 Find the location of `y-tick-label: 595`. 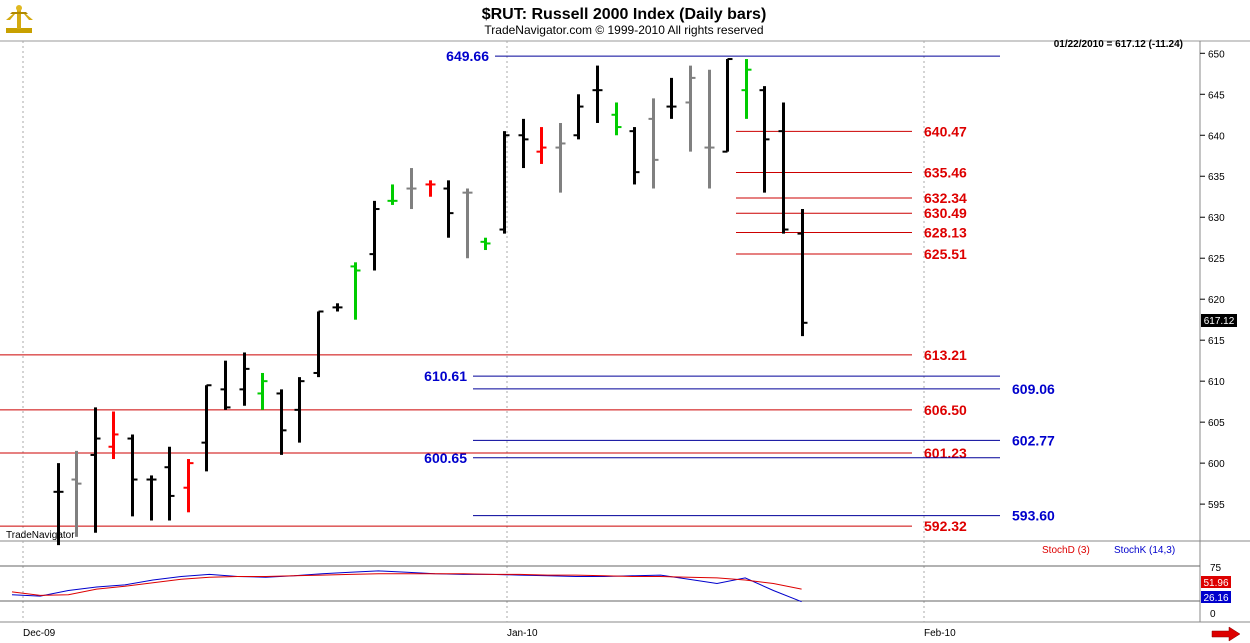

y-tick-label: 595 is located at coordinates (1216, 505).